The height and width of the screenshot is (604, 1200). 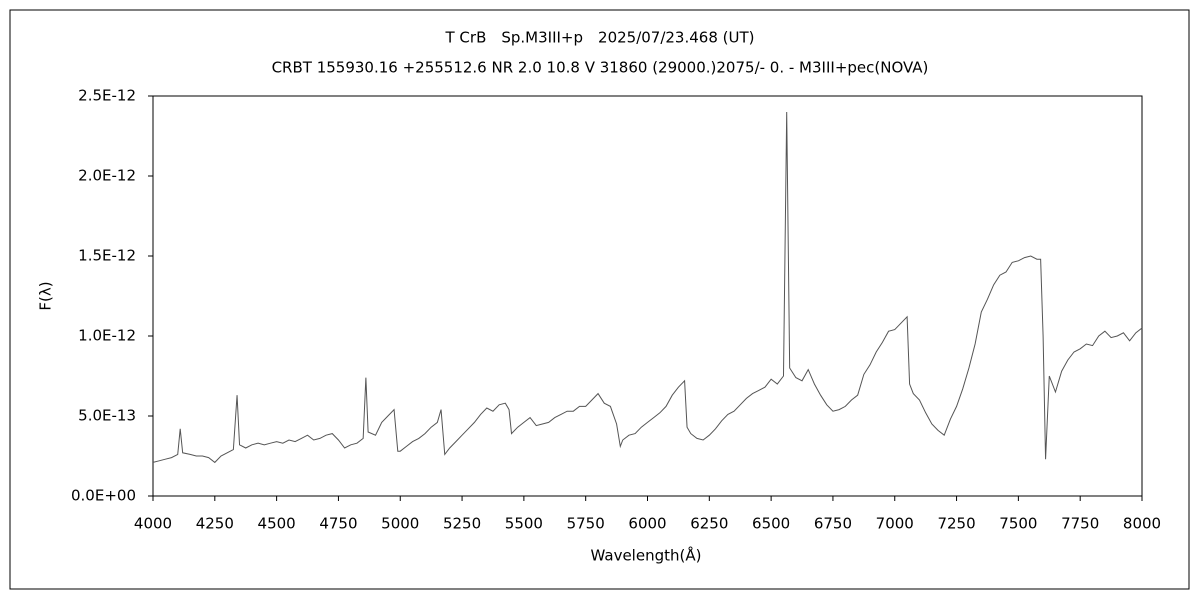 I want to click on chart-title: T CrB Sp.M3III+p 2025/07/23.468 (UT), so click(x=600, y=38).